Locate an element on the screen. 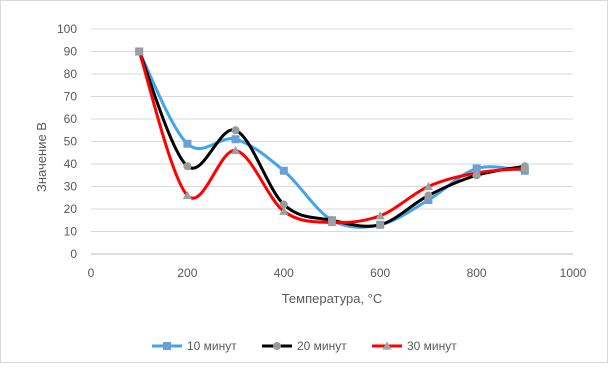  x-tick-label: 0 is located at coordinates (91, 273).